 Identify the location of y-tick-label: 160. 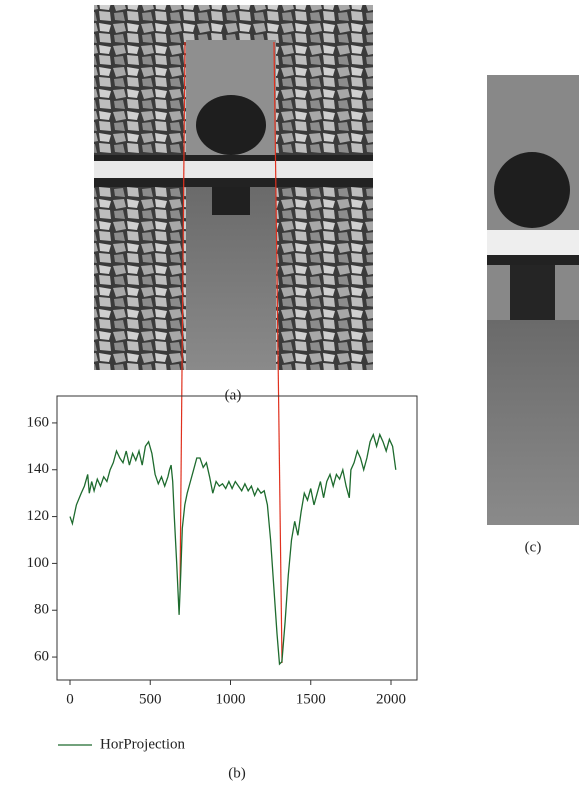
(38, 422).